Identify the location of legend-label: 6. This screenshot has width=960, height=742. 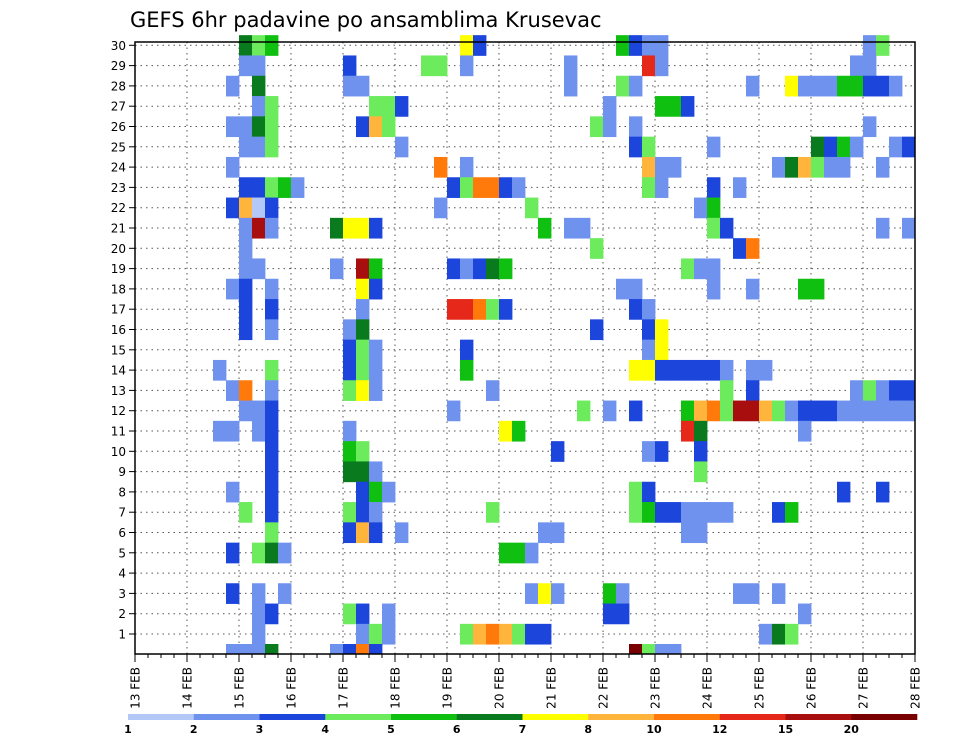
(457, 729).